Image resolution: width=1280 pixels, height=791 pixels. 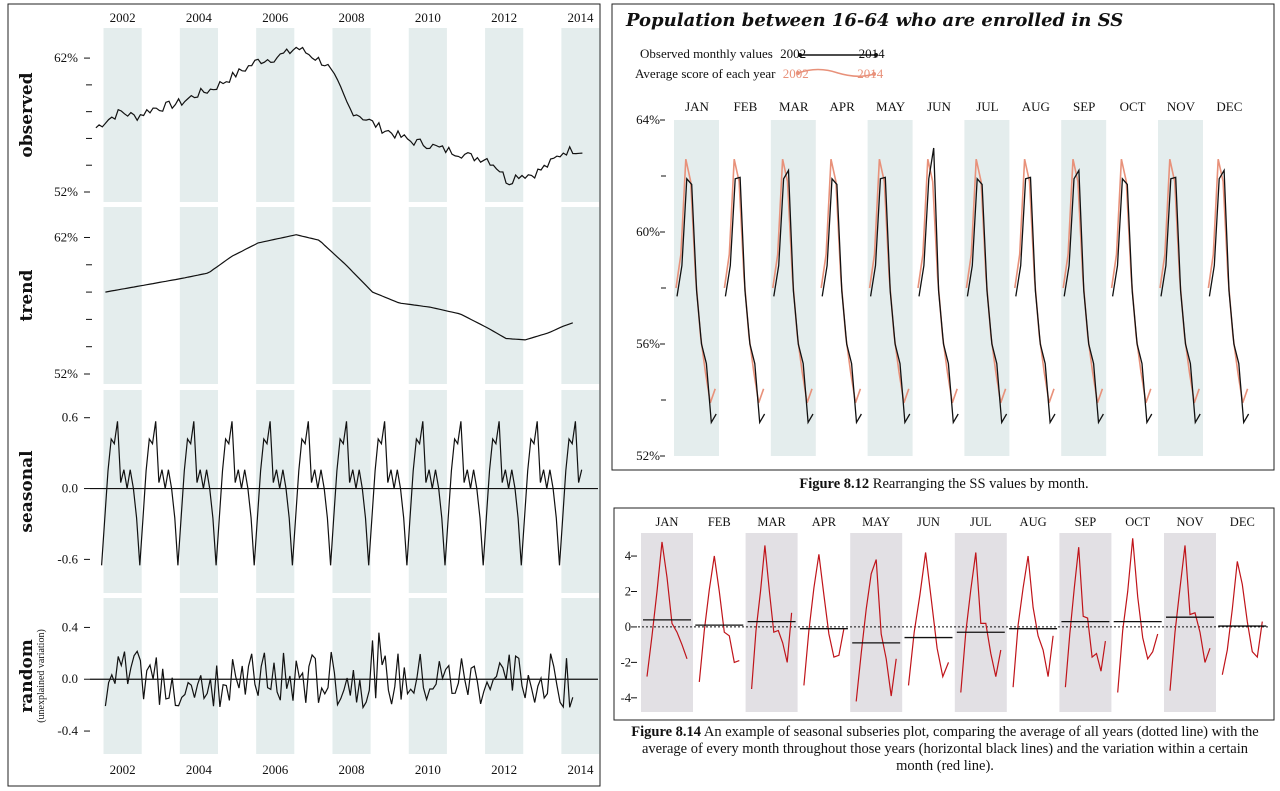 I want to click on observed-line-APR, so click(x=841, y=301).